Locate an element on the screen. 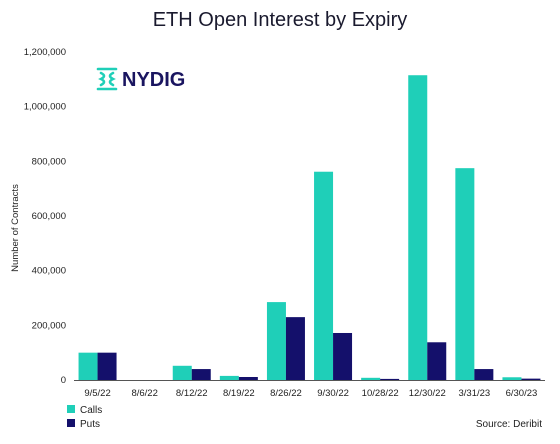 This screenshot has height=444, width=560. chart-title: ETH Open Interest by Expiry is located at coordinates (280, 20).